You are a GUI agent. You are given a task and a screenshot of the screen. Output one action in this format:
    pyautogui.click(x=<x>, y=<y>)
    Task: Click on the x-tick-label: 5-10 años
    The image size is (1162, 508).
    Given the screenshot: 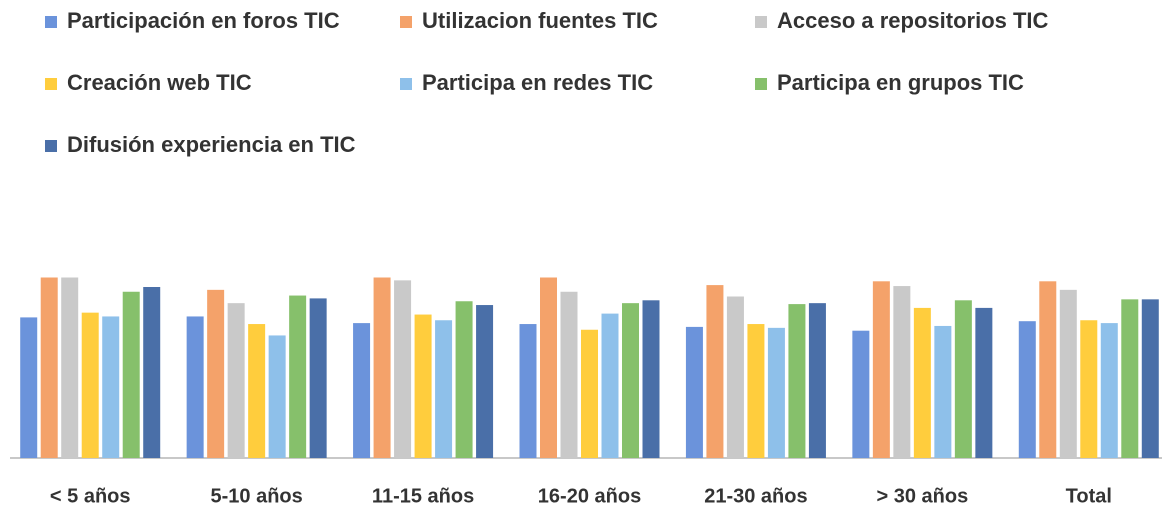 What is the action you would take?
    pyautogui.click(x=257, y=496)
    